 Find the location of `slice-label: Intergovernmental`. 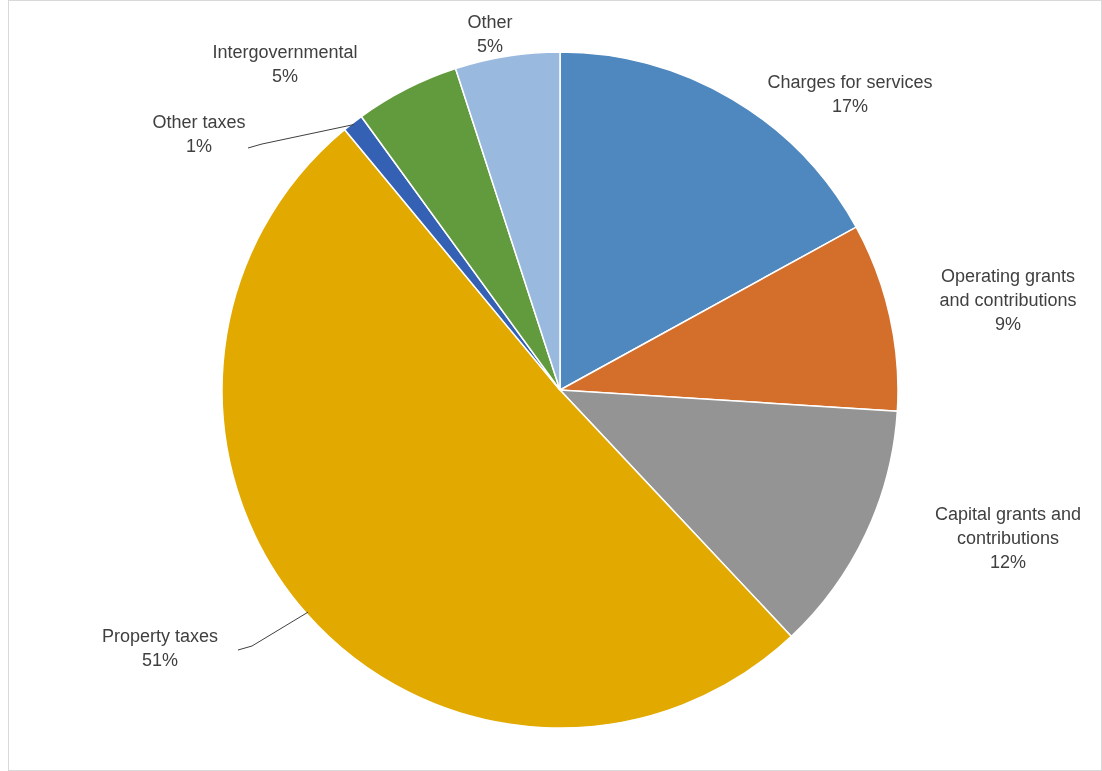

slice-label: Intergovernmental is located at coordinates (285, 52).